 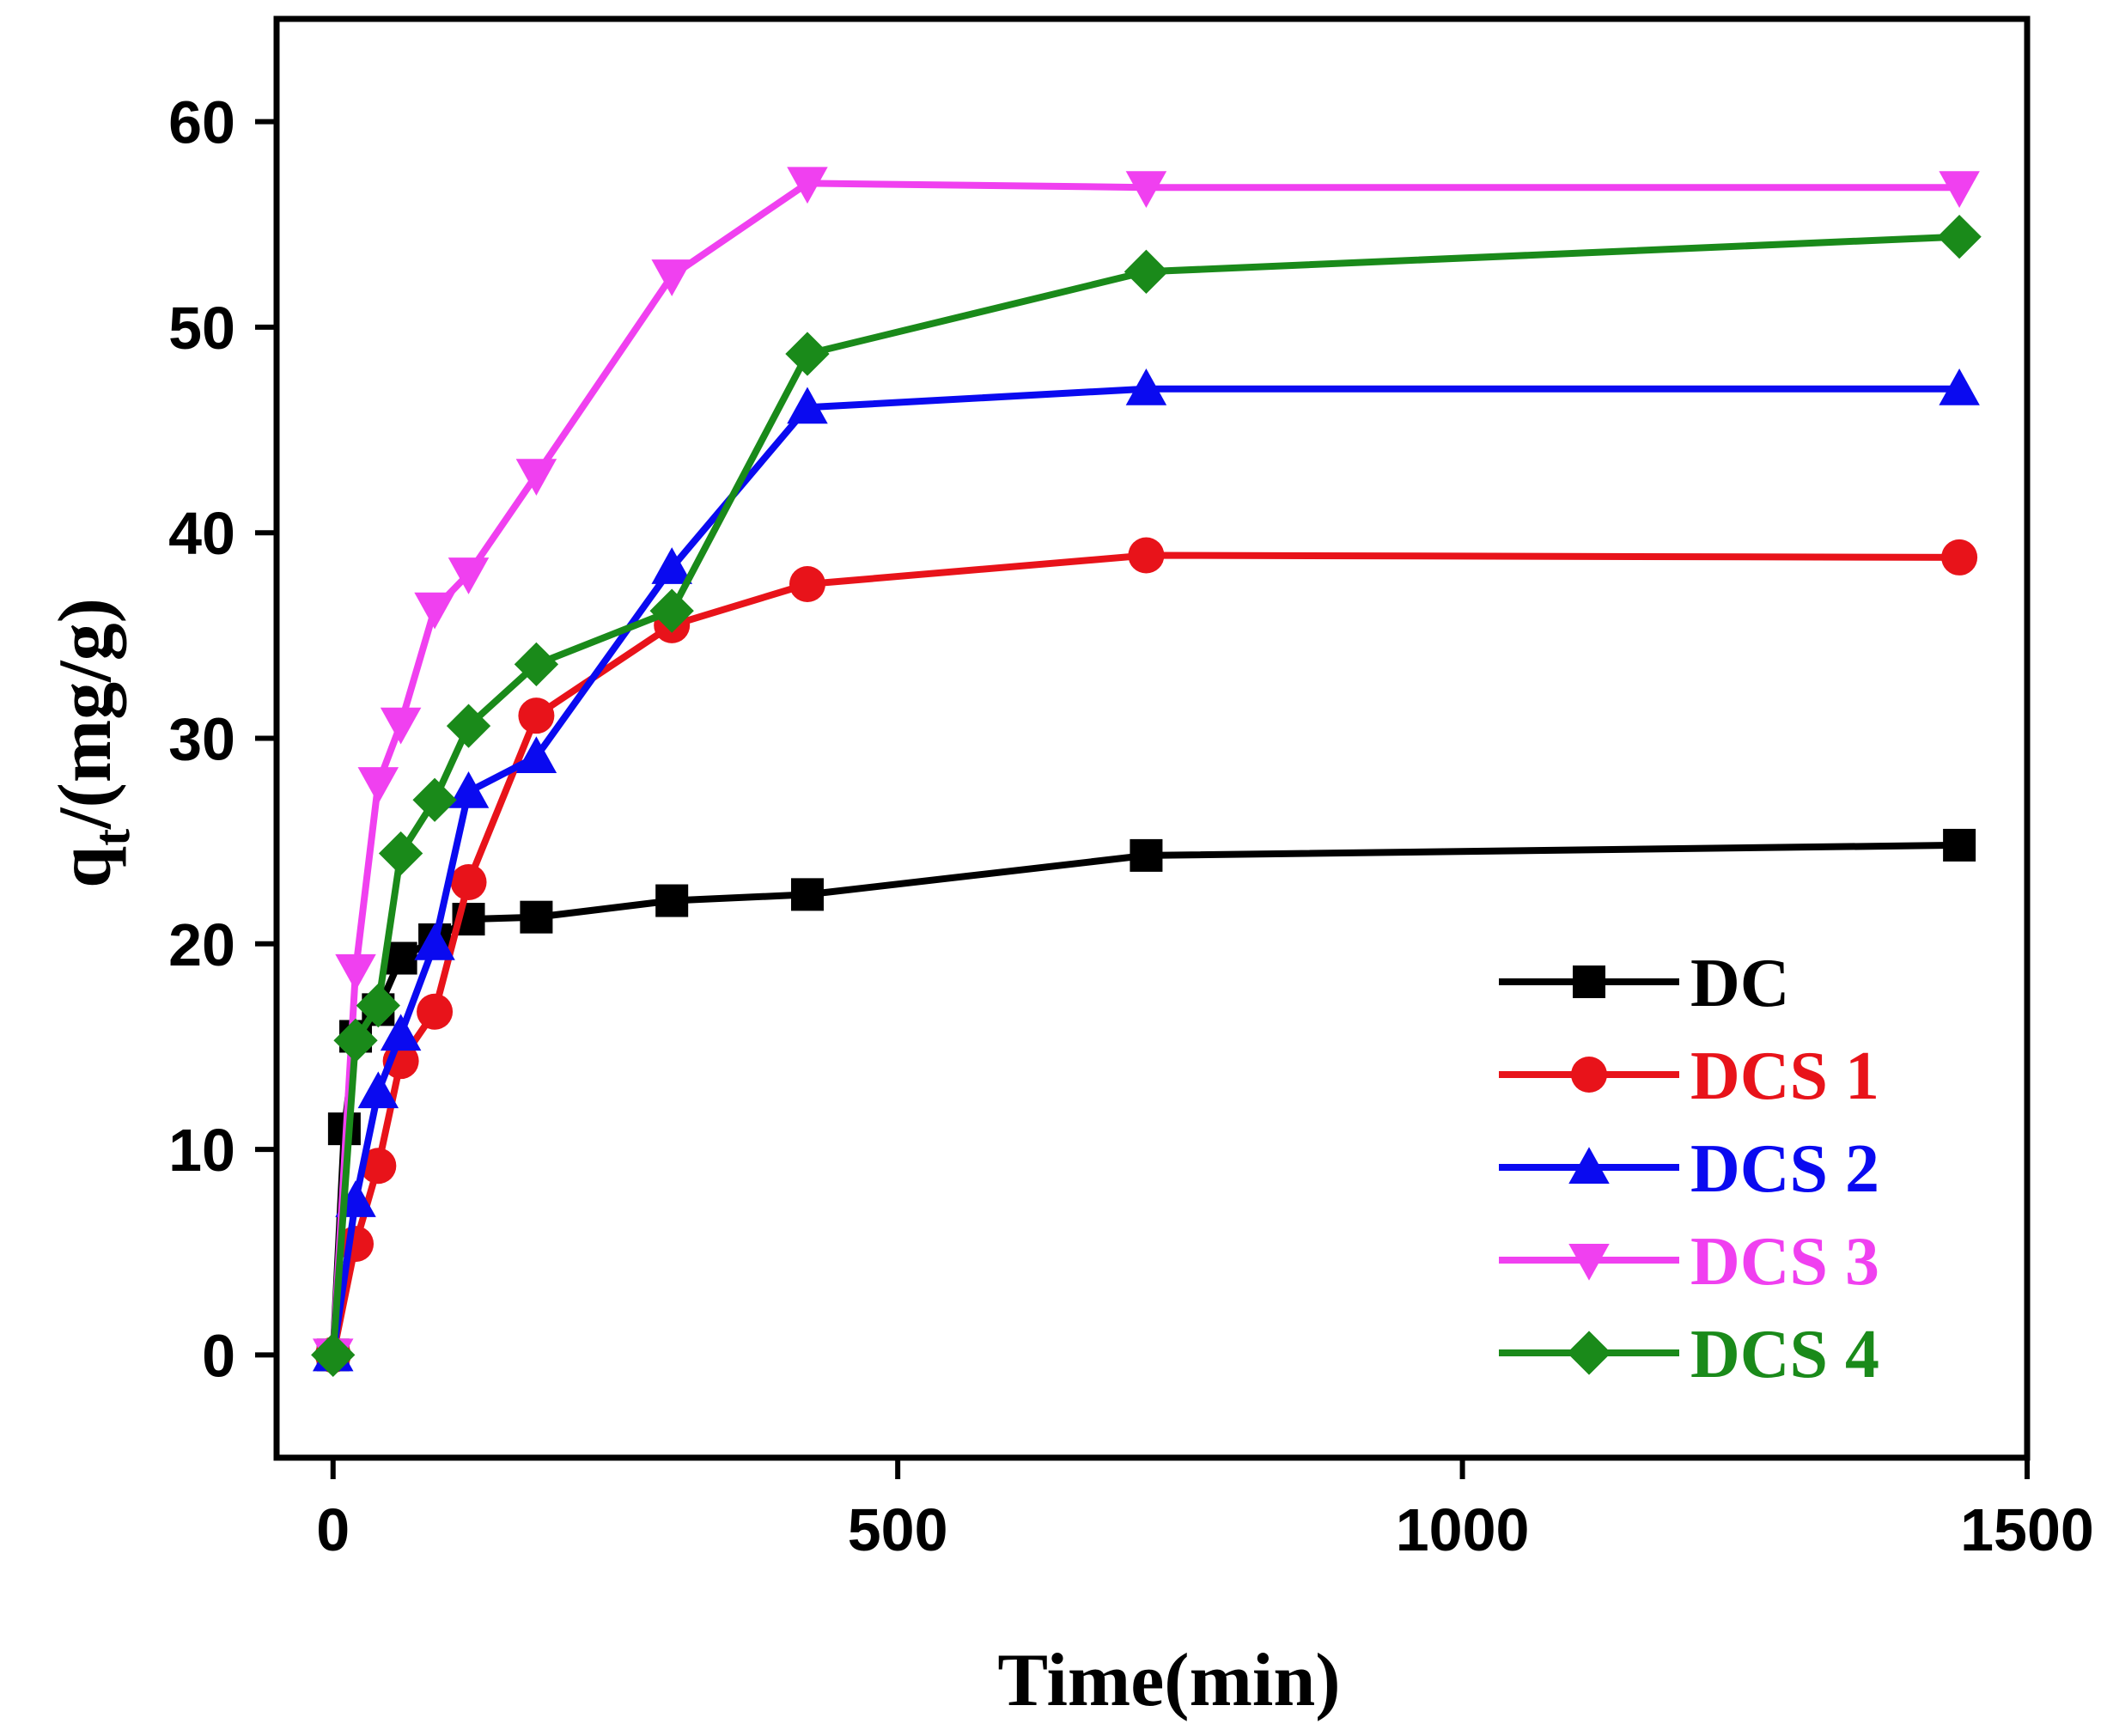 What do you see at coordinates (111, 837) in the screenshot?
I see `y-axis-title-sub: t` at bounding box center [111, 837].